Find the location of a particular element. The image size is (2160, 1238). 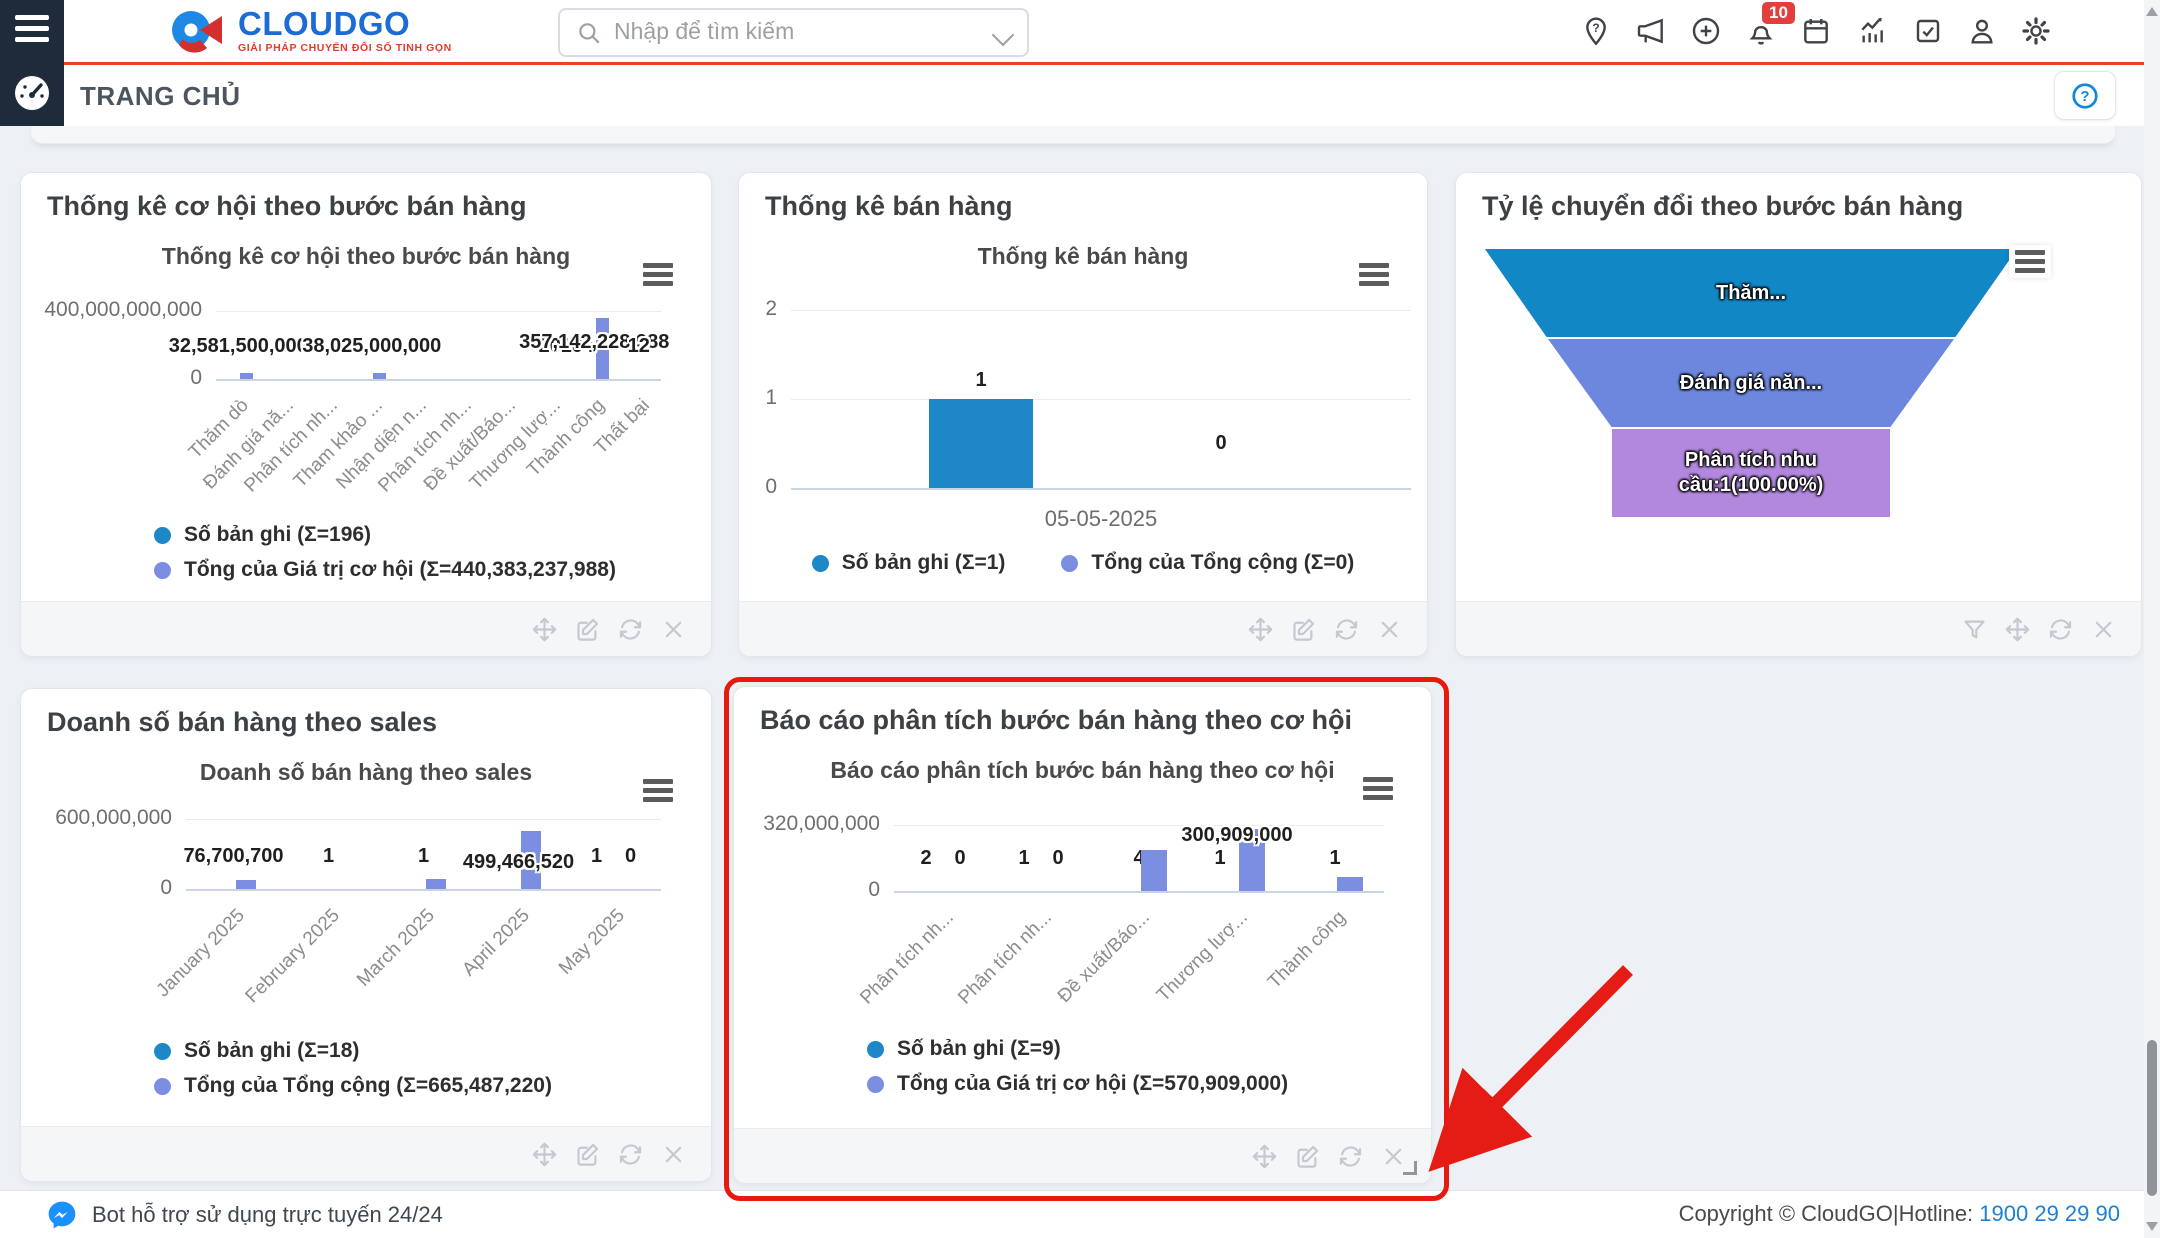

analytics-icon is located at coordinates (1873, 31).